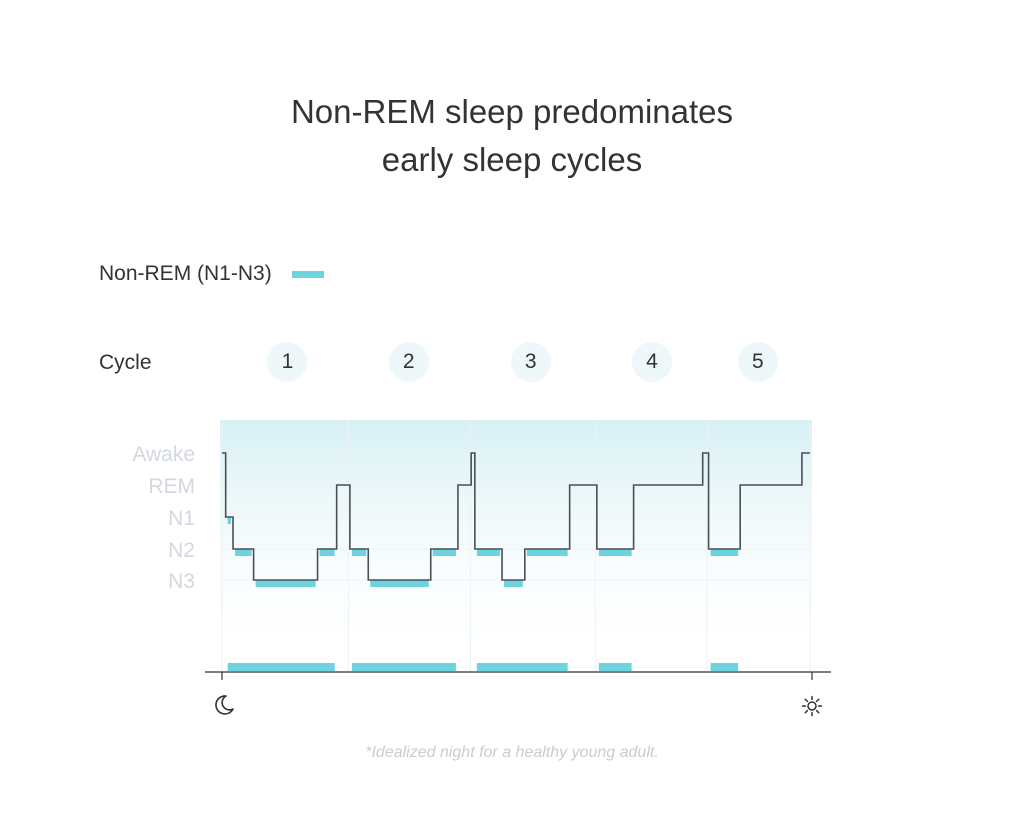 Image resolution: width=1024 pixels, height=817 pixels. Describe the element at coordinates (530, 362) in the screenshot. I see `cycle-badge-3: 3` at that location.